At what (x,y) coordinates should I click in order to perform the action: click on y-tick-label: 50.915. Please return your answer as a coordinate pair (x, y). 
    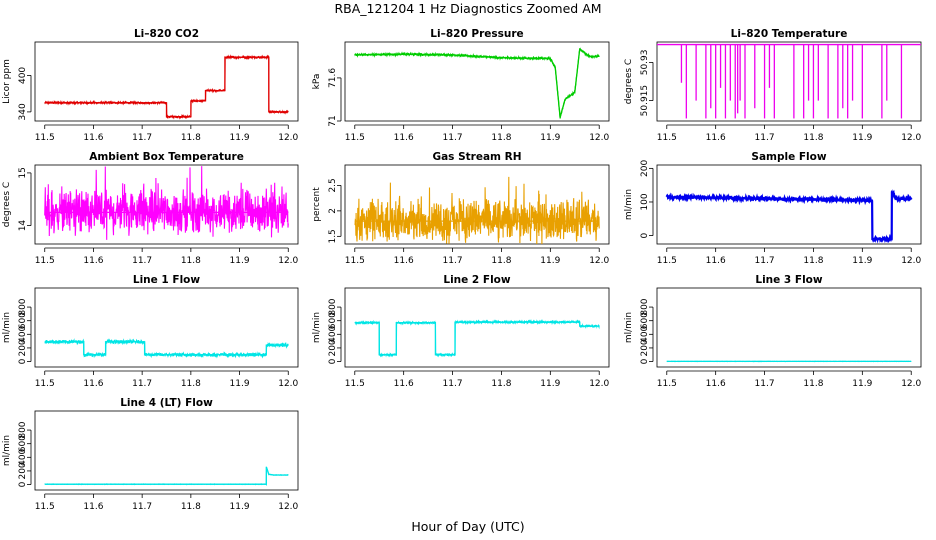
    Looking at the image, I should click on (645, 101).